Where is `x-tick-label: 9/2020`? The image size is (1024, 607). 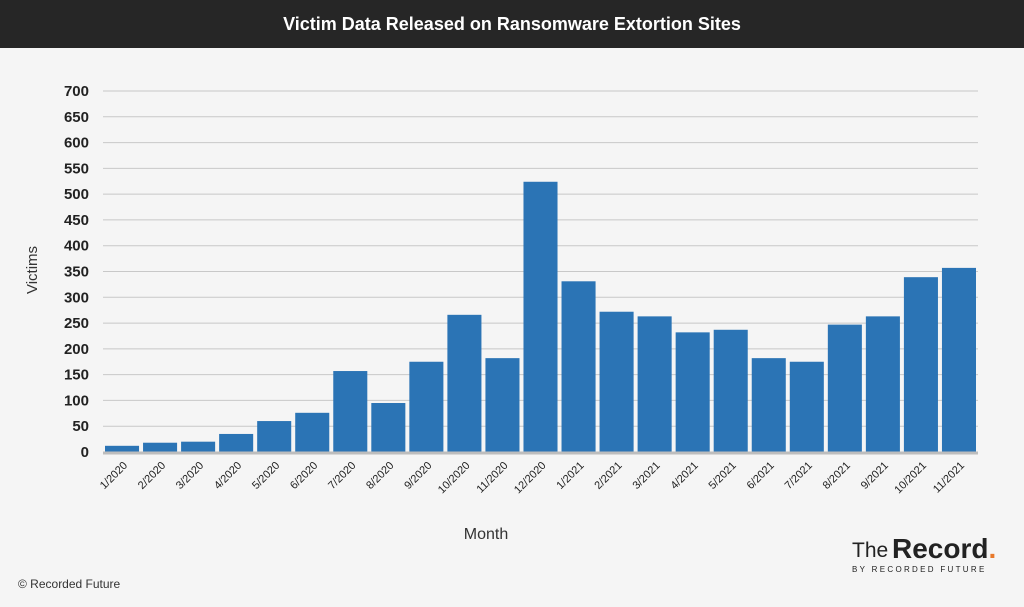
x-tick-label: 9/2020 is located at coordinates (418, 476).